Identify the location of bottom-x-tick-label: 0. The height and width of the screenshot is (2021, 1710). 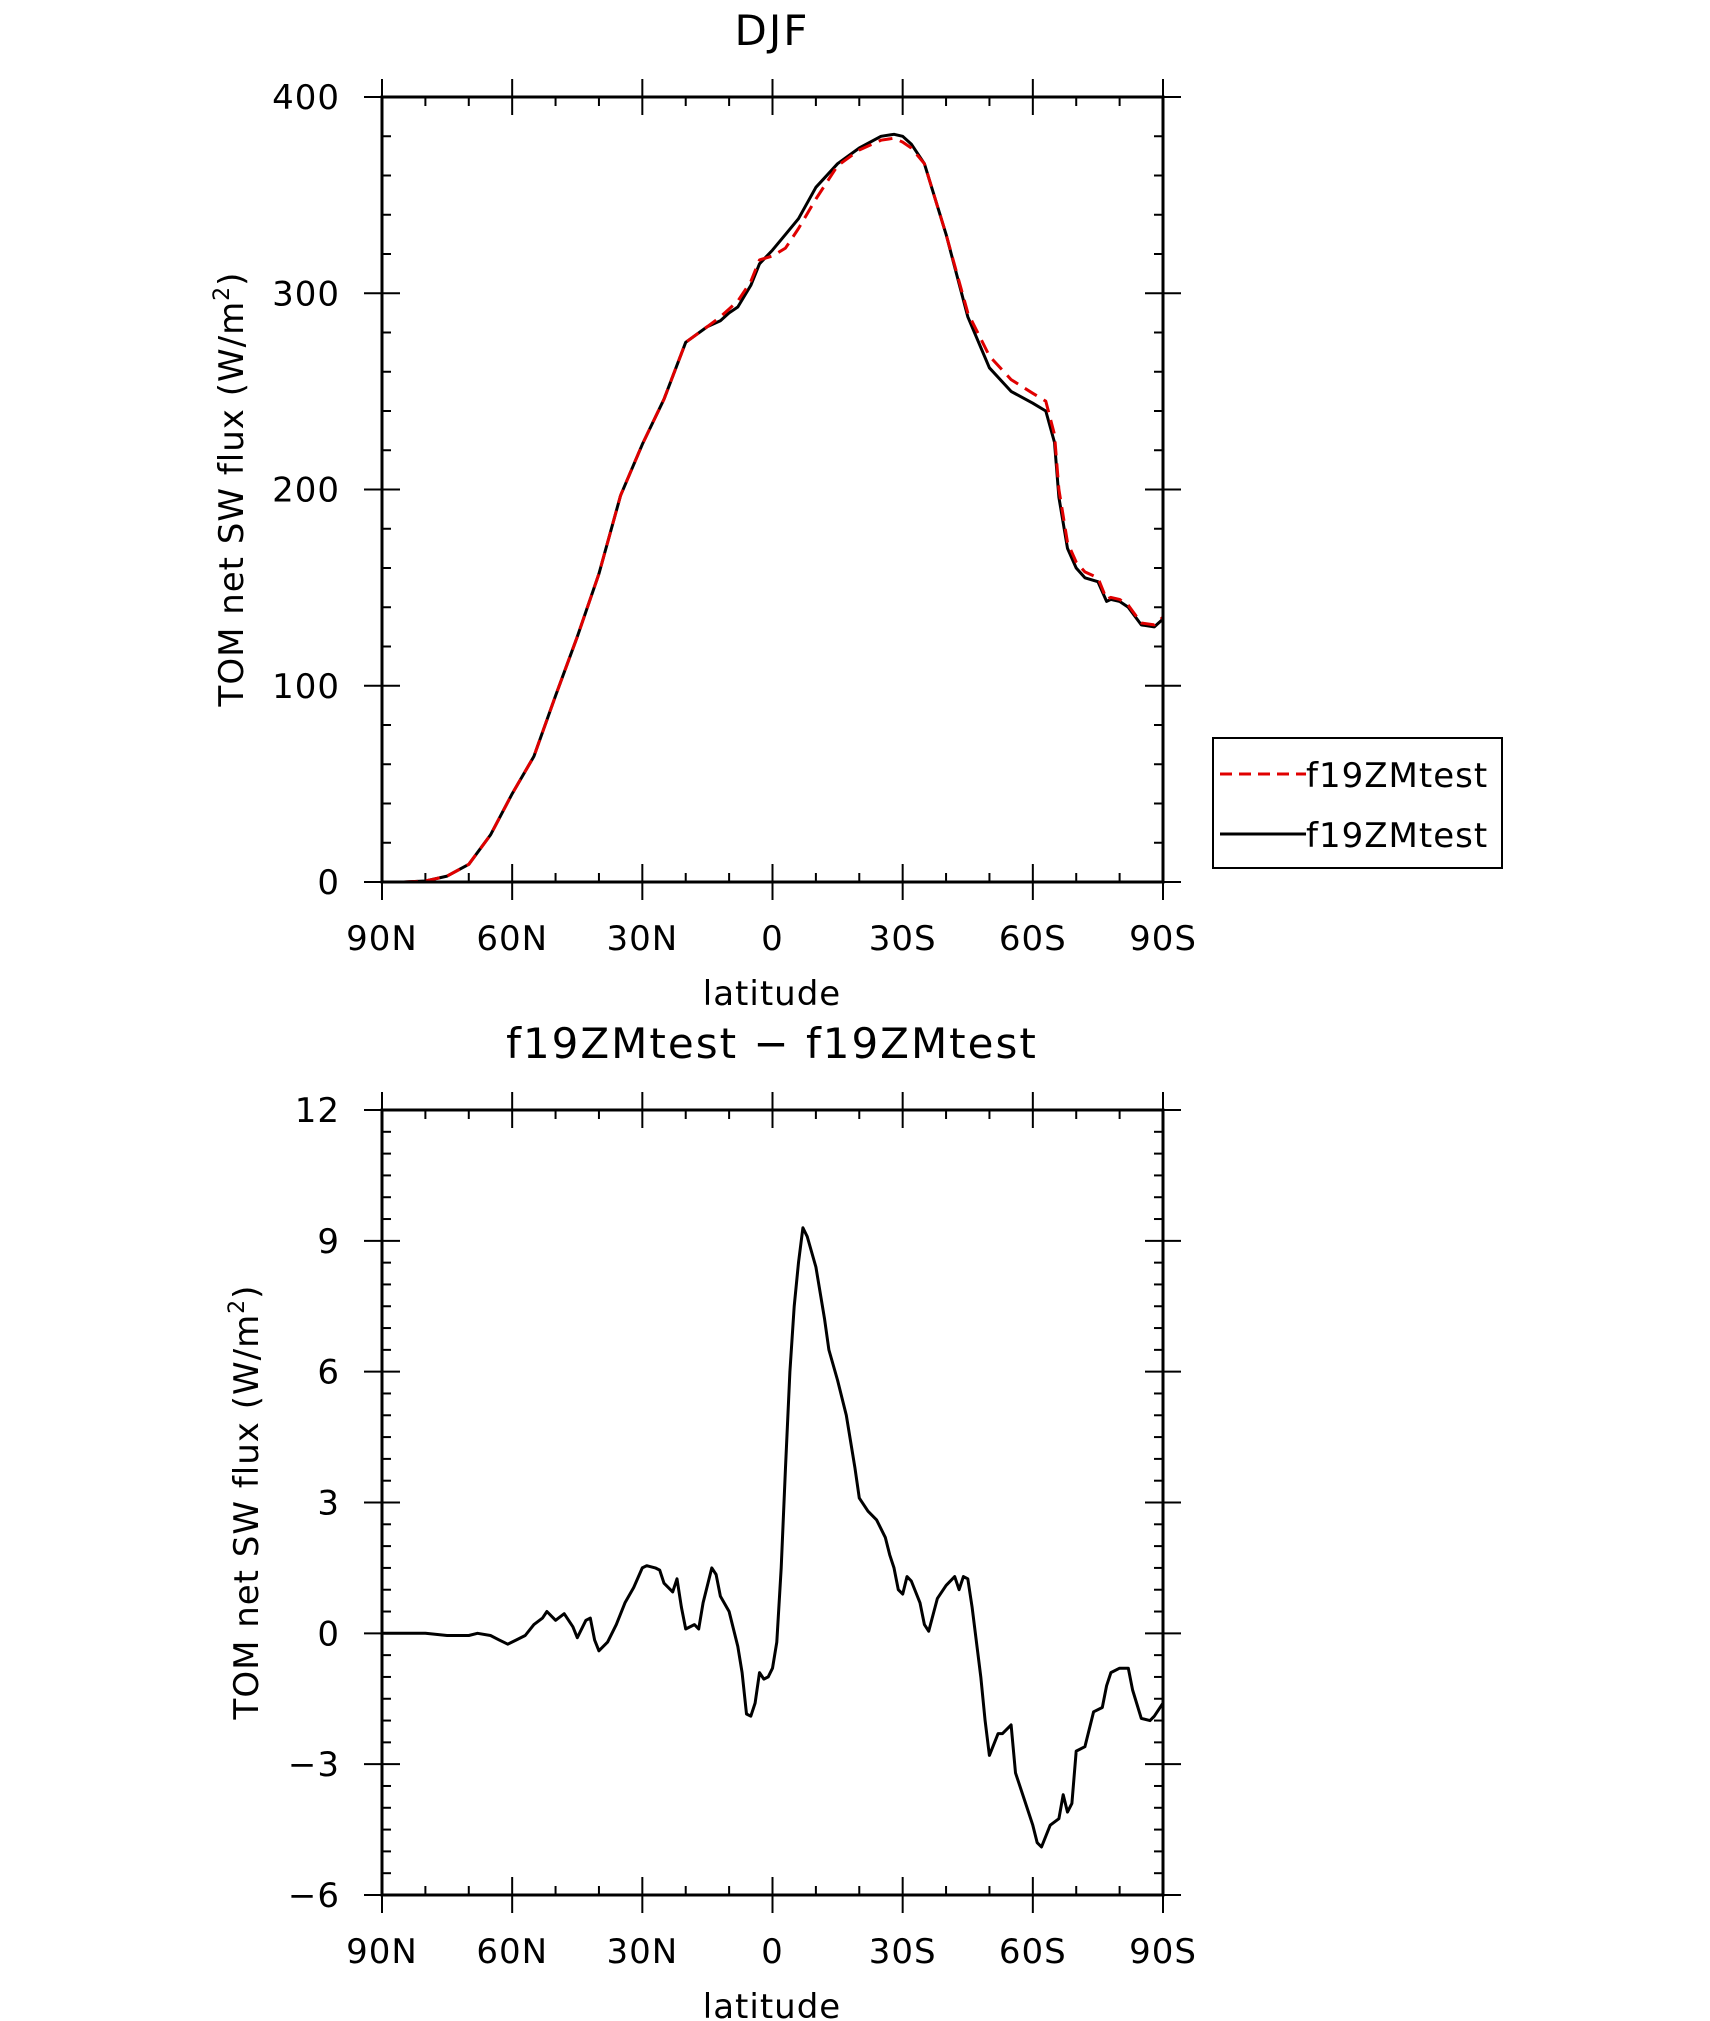
(772, 1952).